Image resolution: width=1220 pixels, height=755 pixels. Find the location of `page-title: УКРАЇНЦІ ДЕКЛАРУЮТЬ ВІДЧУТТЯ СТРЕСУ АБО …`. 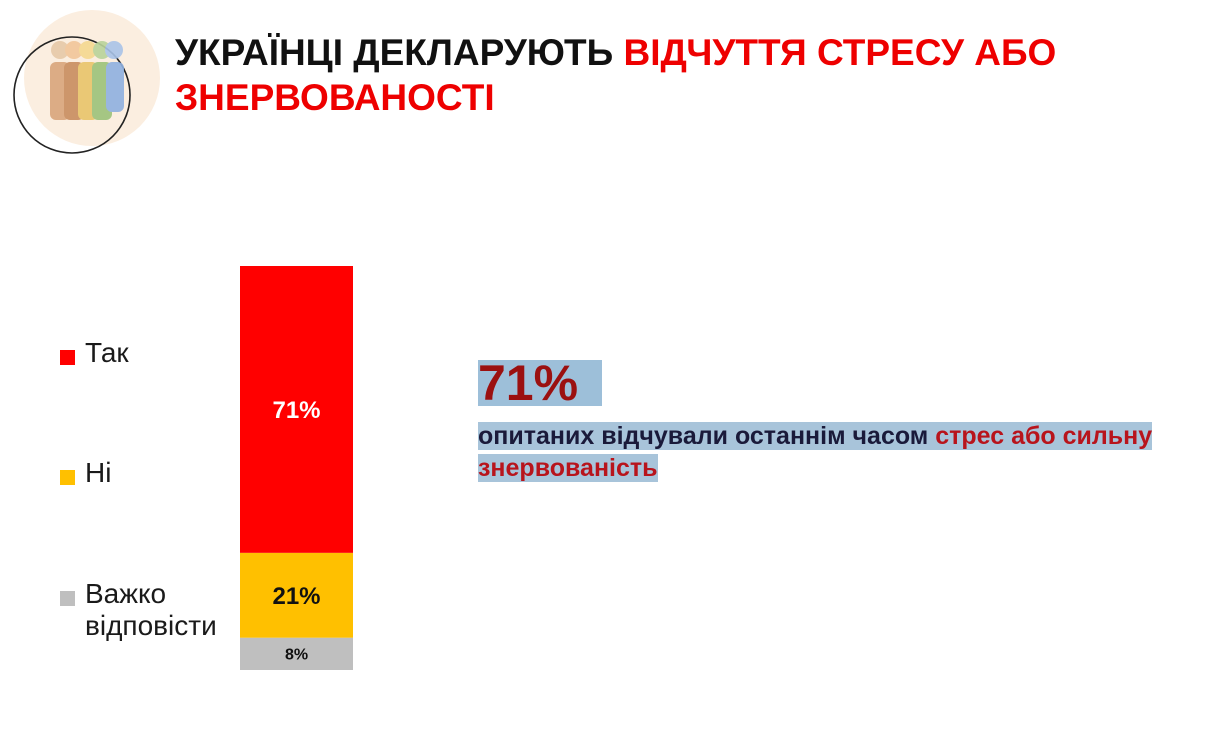

page-title: УКРАЇНЦІ ДЕКЛАРУЮТЬ ВІДЧУТТЯ СТРЕСУ АБО … is located at coordinates (685, 75).